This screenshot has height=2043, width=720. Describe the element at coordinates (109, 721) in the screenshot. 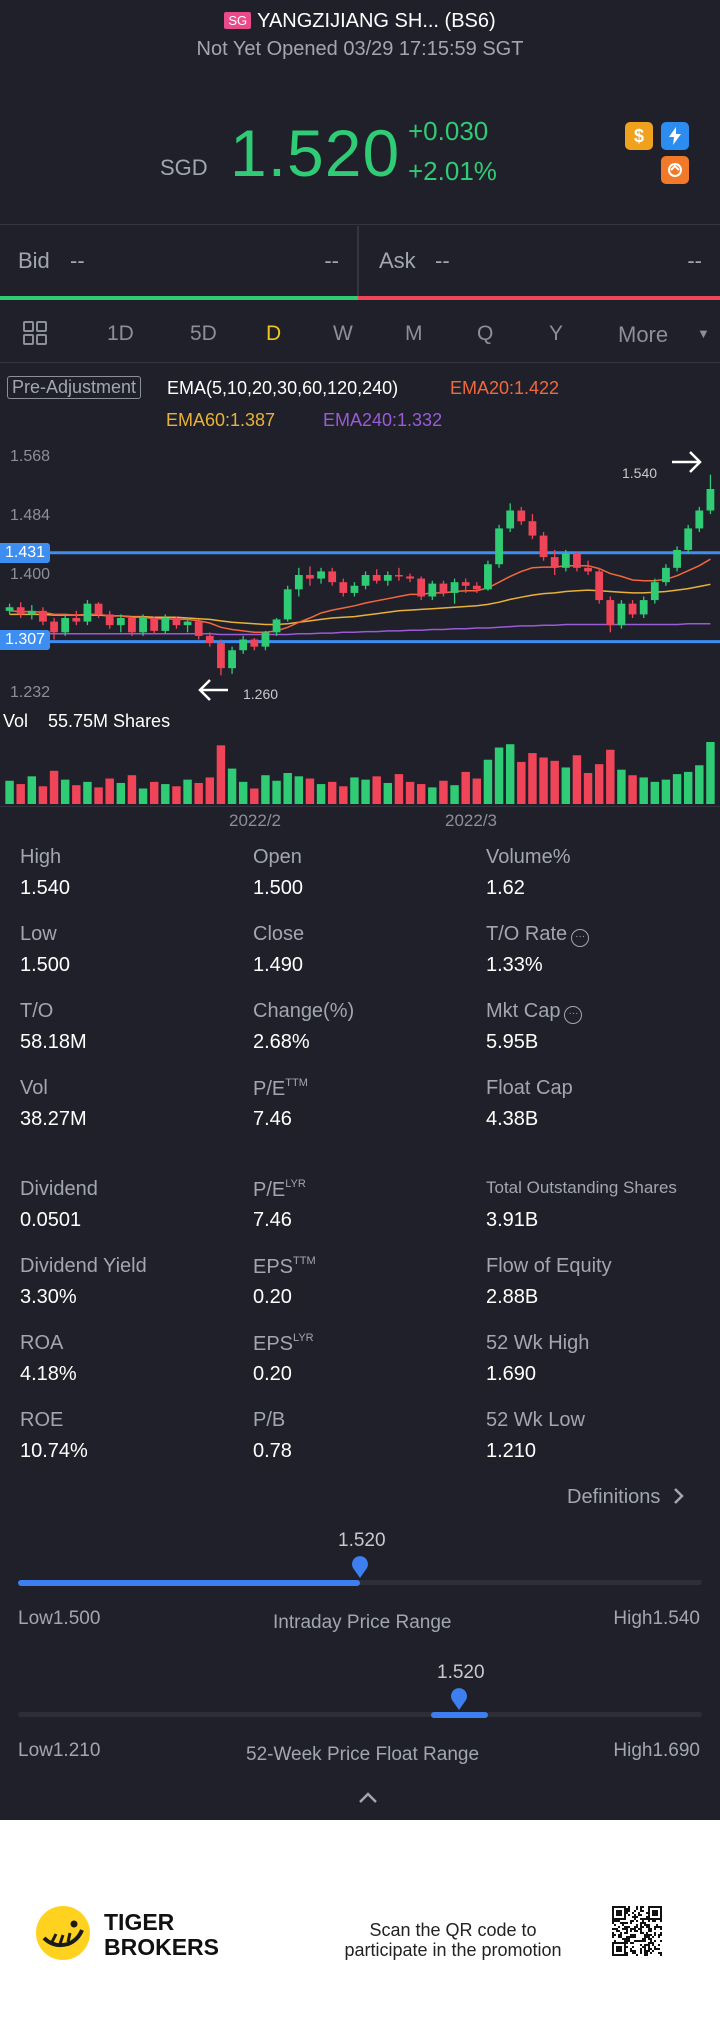

I see `vol-value: 55.75M Shares` at that location.